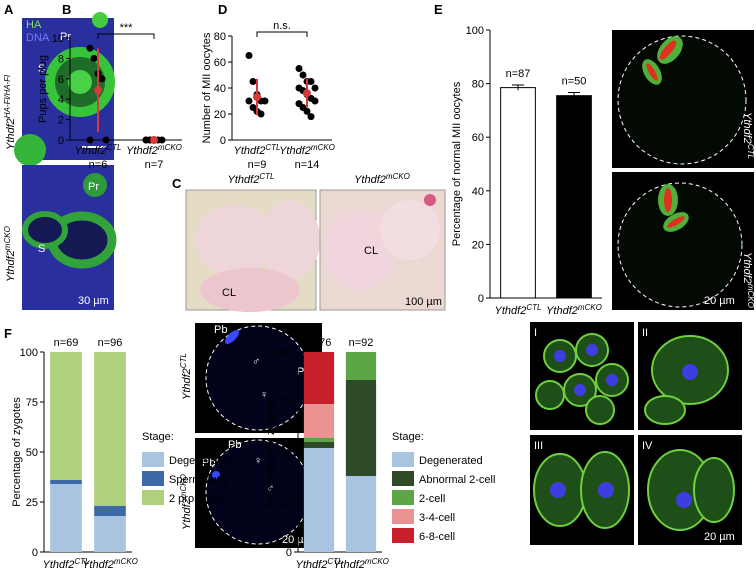  Describe the element at coordinates (32, 403) in the screenshot. I see `y-tick-label: 75` at that location.